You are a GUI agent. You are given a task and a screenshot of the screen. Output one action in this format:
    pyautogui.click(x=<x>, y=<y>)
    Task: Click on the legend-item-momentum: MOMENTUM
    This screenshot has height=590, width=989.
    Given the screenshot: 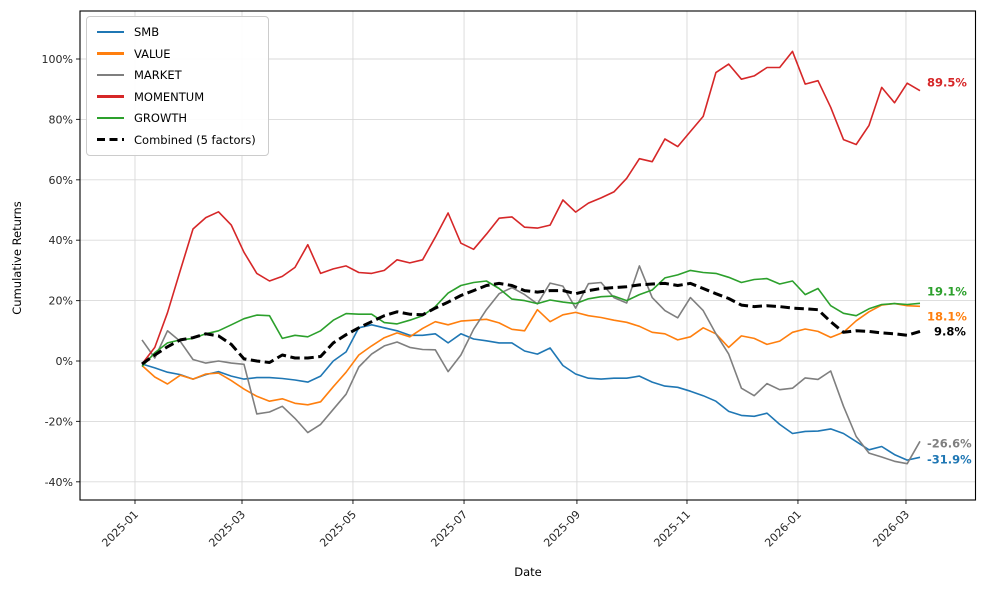 What is the action you would take?
    pyautogui.click(x=176, y=97)
    